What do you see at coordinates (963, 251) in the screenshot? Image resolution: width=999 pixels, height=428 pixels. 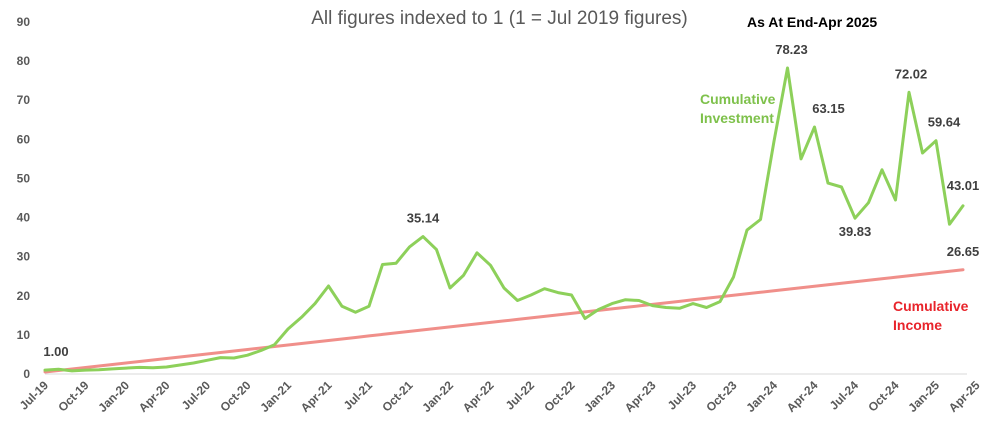 I see `data-label-income: 26.65` at bounding box center [963, 251].